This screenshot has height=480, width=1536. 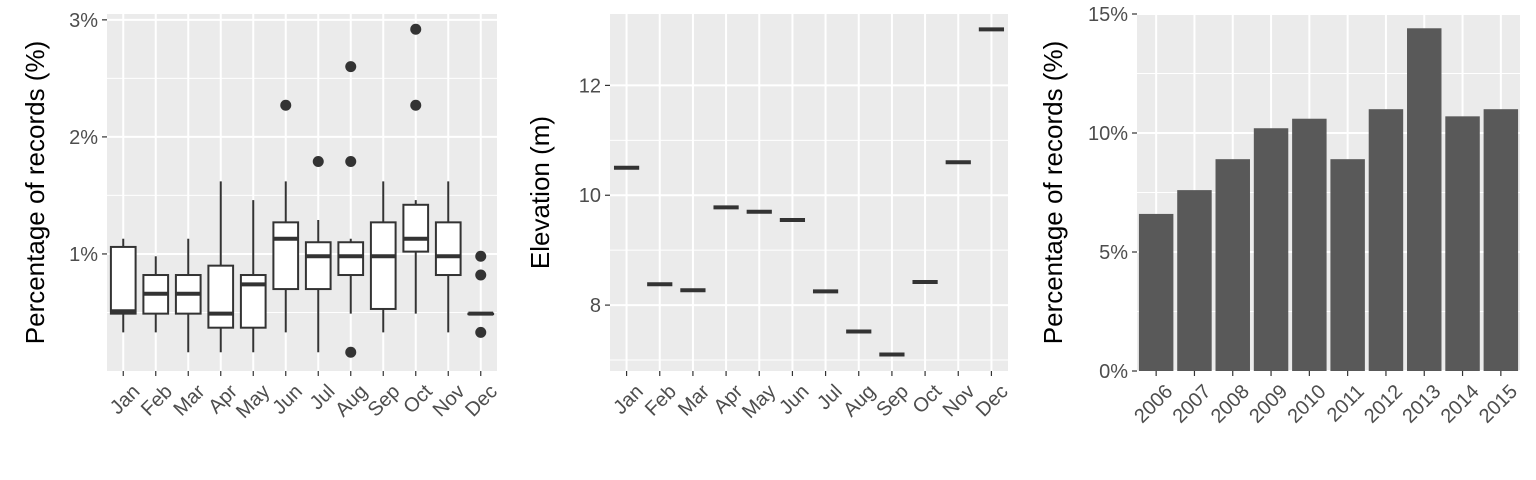 What do you see at coordinates (83, 255) in the screenshot?
I see `y-tick-label: 1%` at bounding box center [83, 255].